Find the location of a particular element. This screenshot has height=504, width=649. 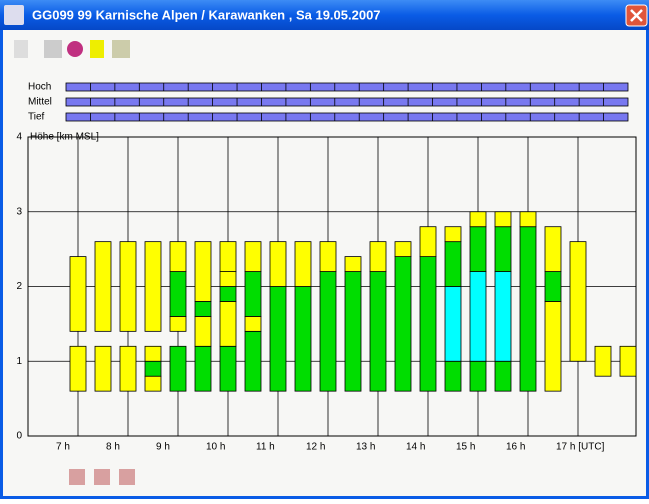

tool-print is located at coordinates (53, 49).